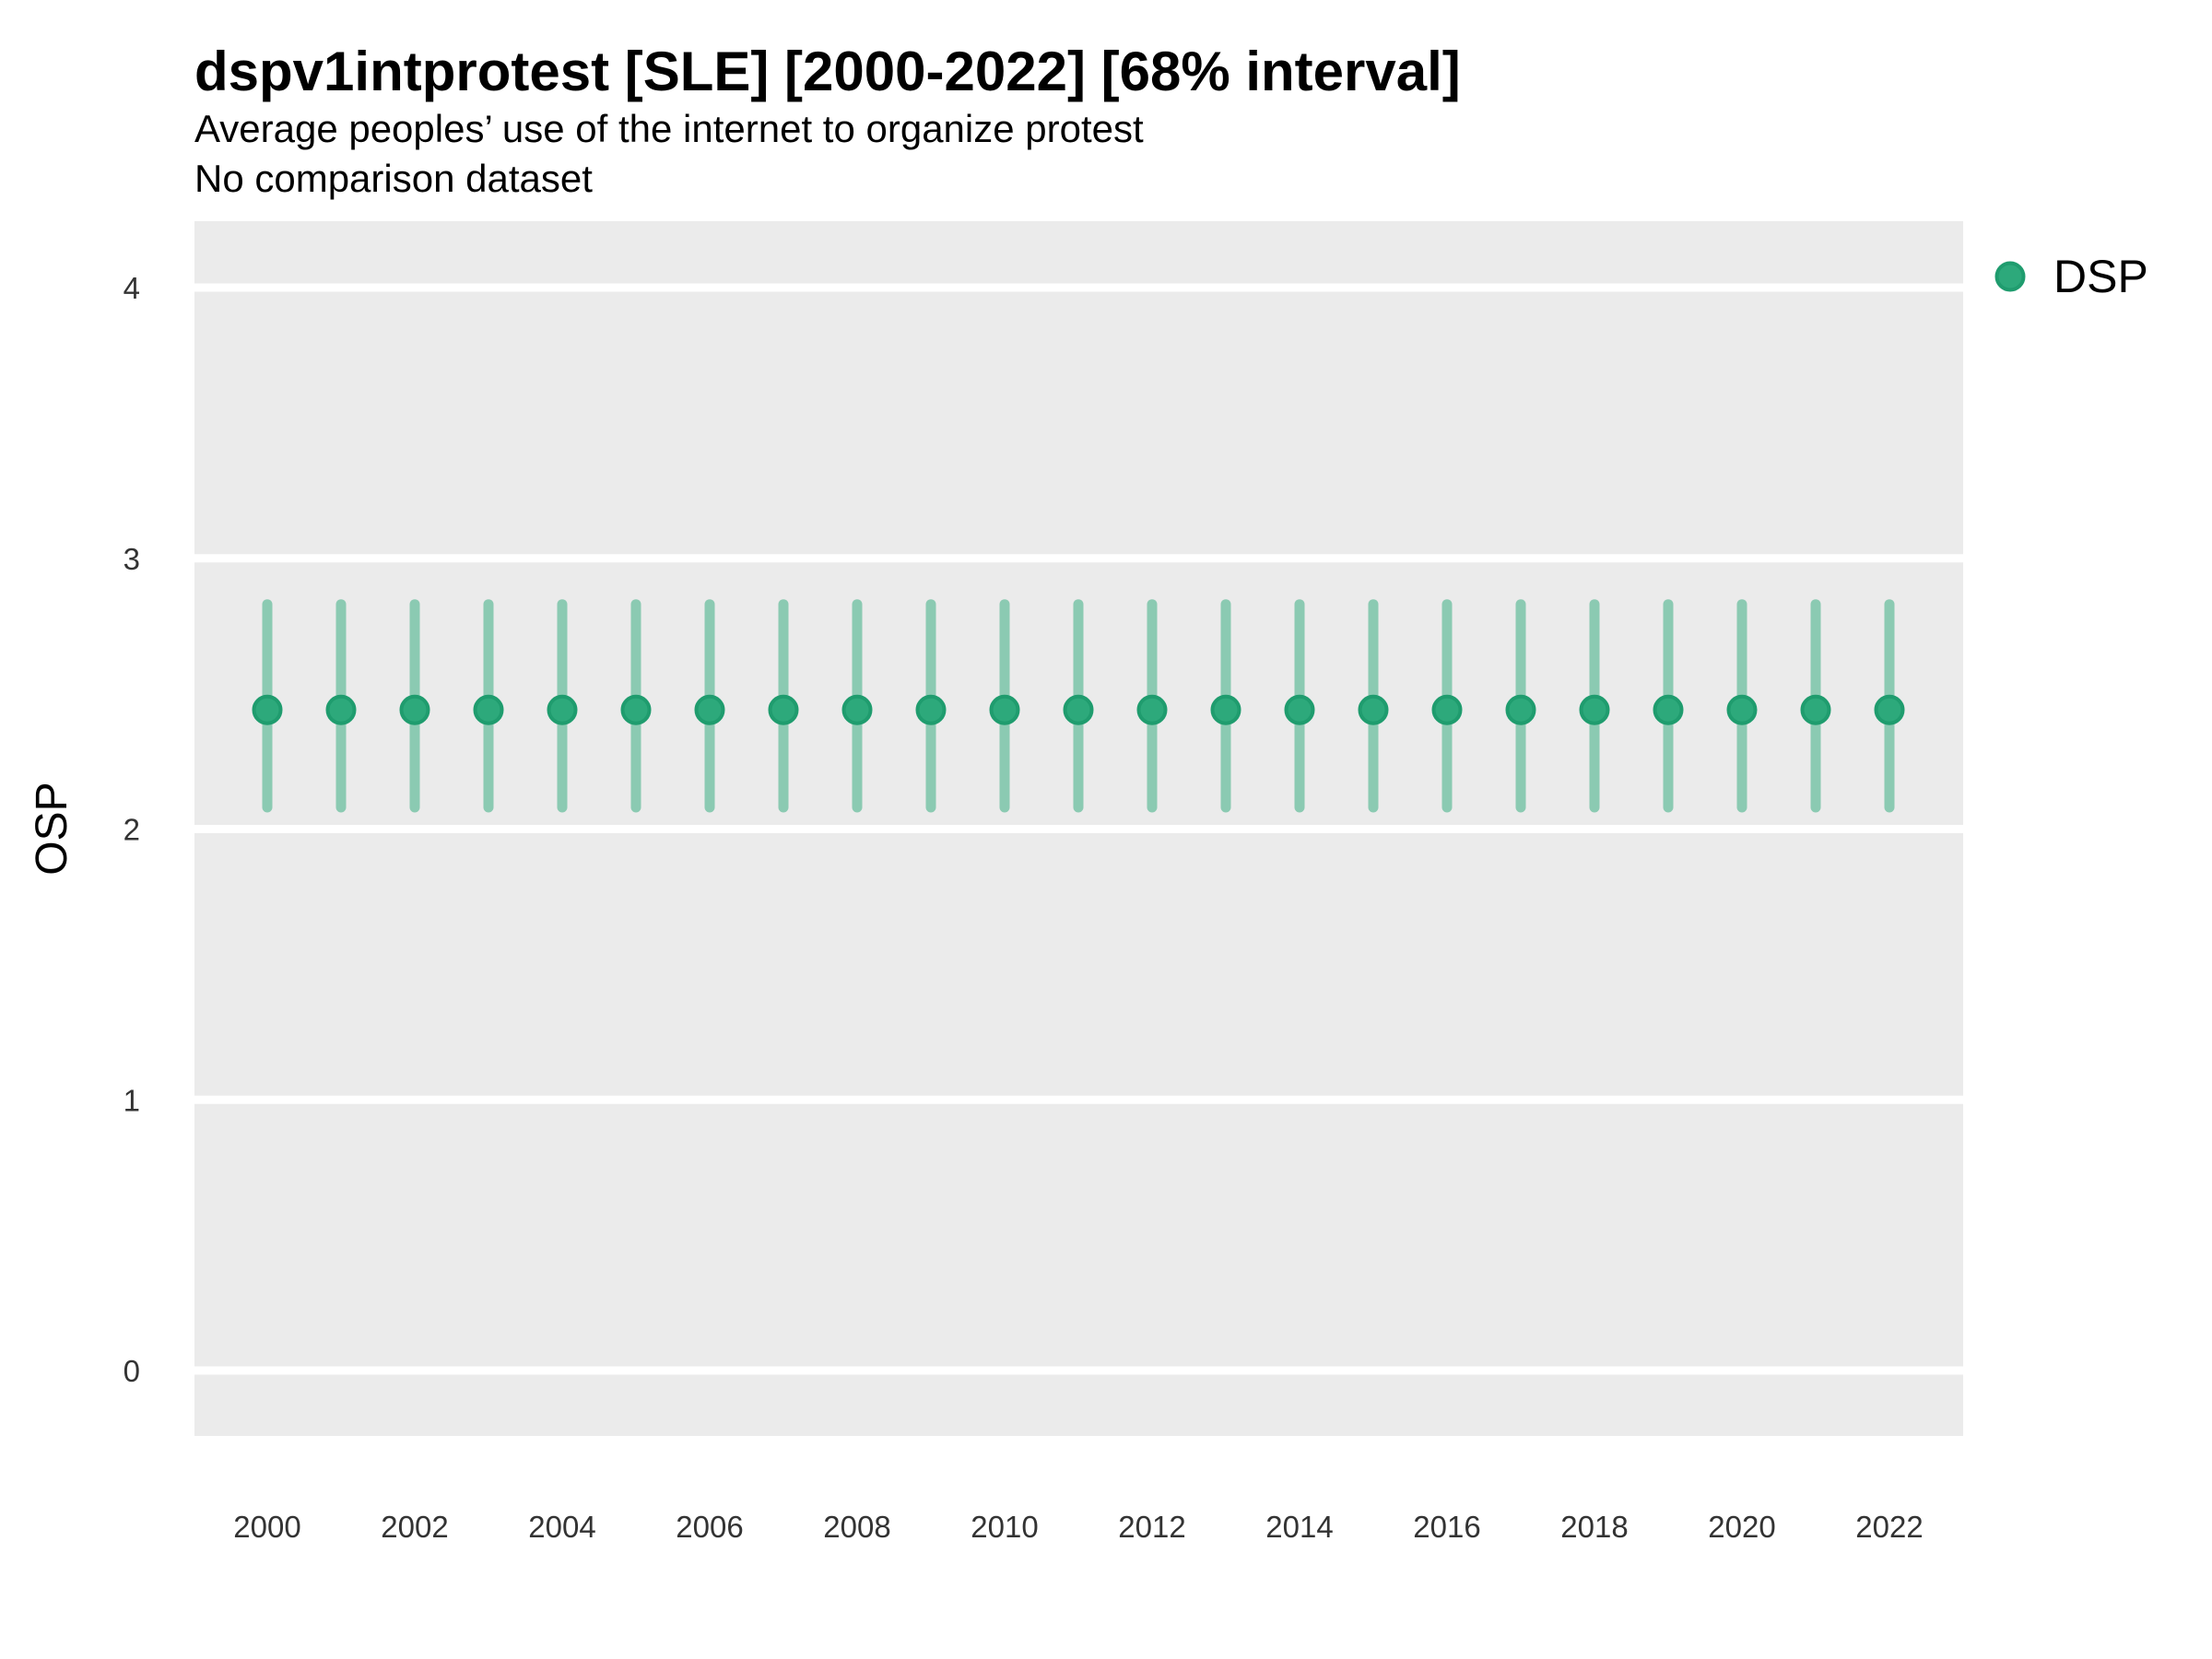 This screenshot has height=1659, width=2212. I want to click on y-tick-label: 4, so click(132, 288).